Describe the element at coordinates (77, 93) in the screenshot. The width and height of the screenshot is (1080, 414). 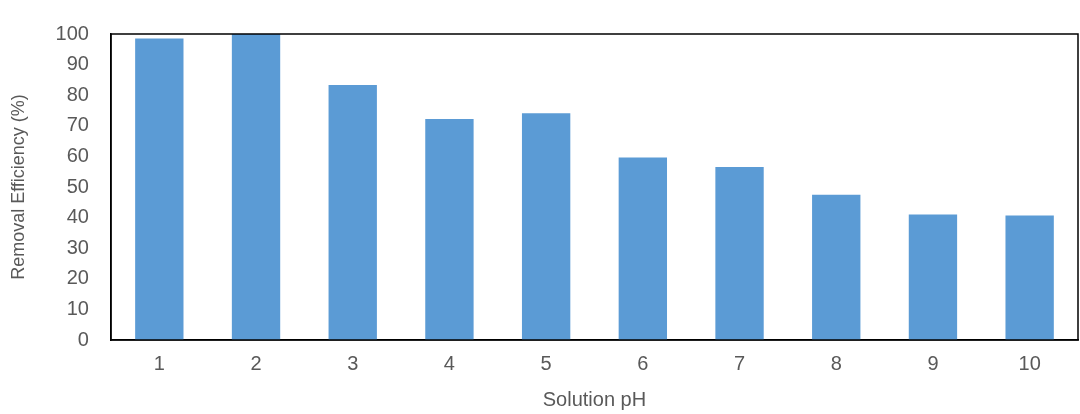
I see `y-tick-label: 80` at that location.